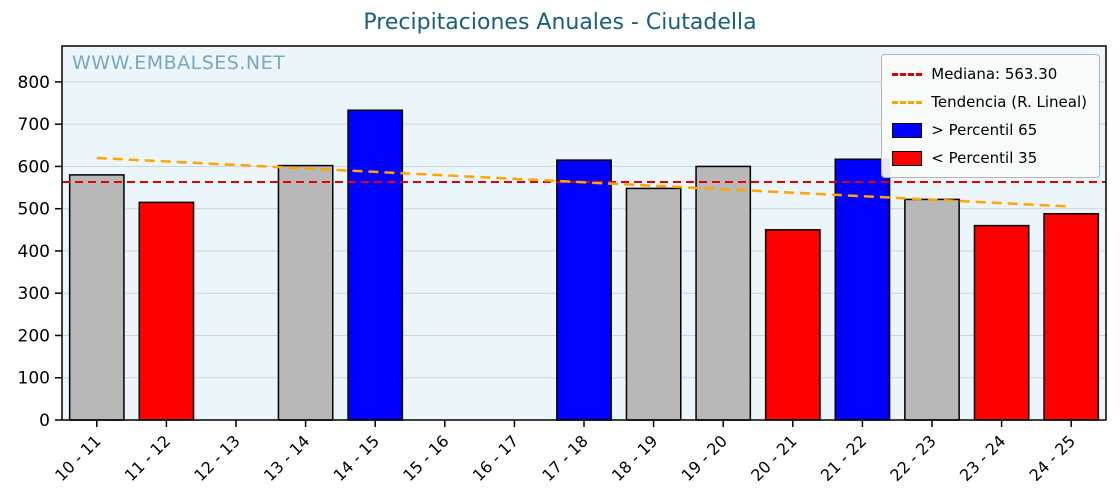  Describe the element at coordinates (983, 458) in the screenshot. I see `x-tick-label: 23 - 24` at that location.